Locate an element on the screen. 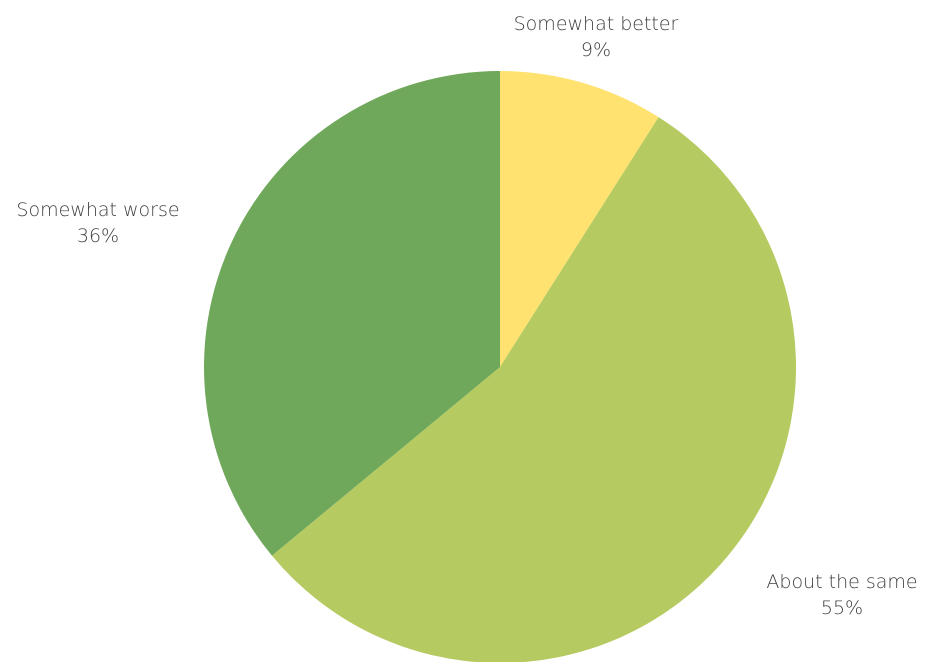 This screenshot has height=662, width=928. slice-value-label: 36% is located at coordinates (98, 236).